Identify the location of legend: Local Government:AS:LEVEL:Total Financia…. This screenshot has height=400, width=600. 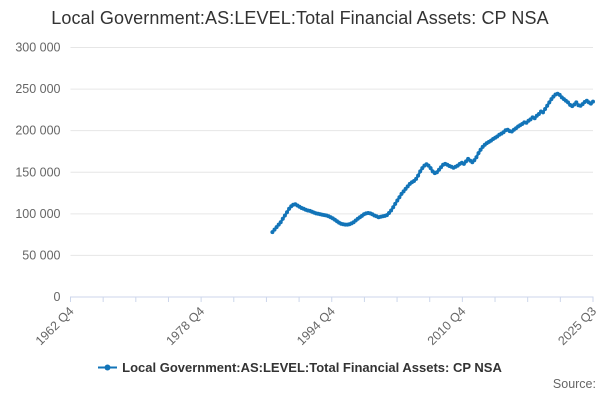
(300, 367).